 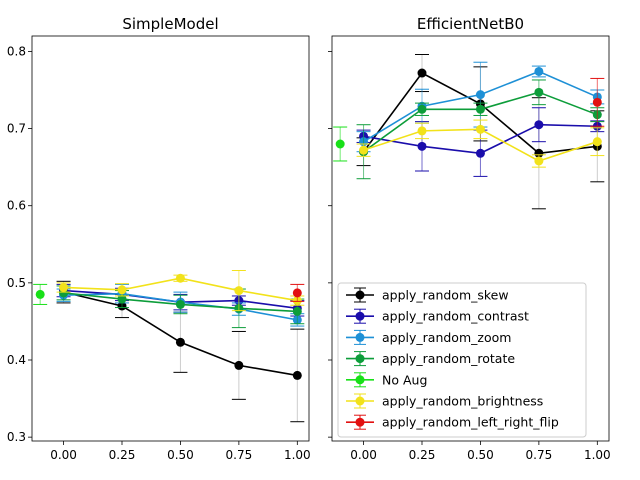 What do you see at coordinates (445, 295) in the screenshot?
I see `legend-label: apply_random_skew` at bounding box center [445, 295].